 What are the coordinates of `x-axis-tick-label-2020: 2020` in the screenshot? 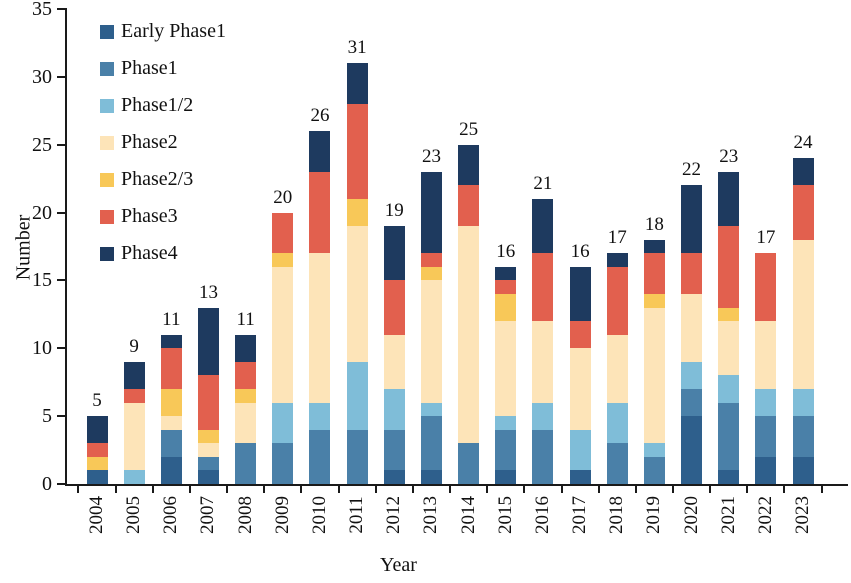 It's located at (691, 515).